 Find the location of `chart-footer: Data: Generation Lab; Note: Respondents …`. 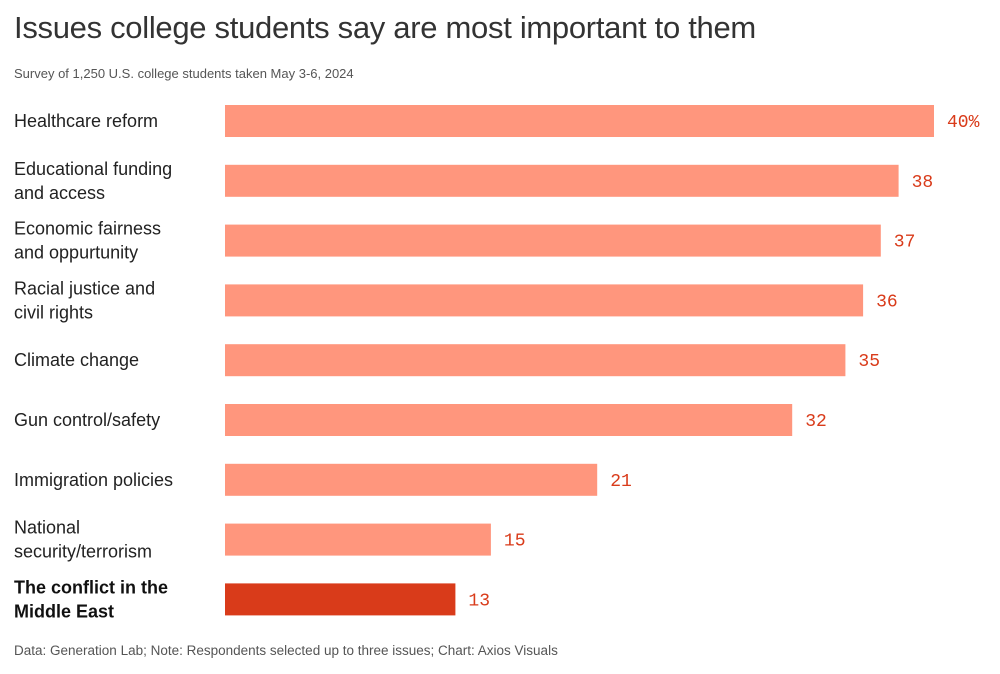

chart-footer: Data: Generation Lab; Note: Respondents … is located at coordinates (286, 650).